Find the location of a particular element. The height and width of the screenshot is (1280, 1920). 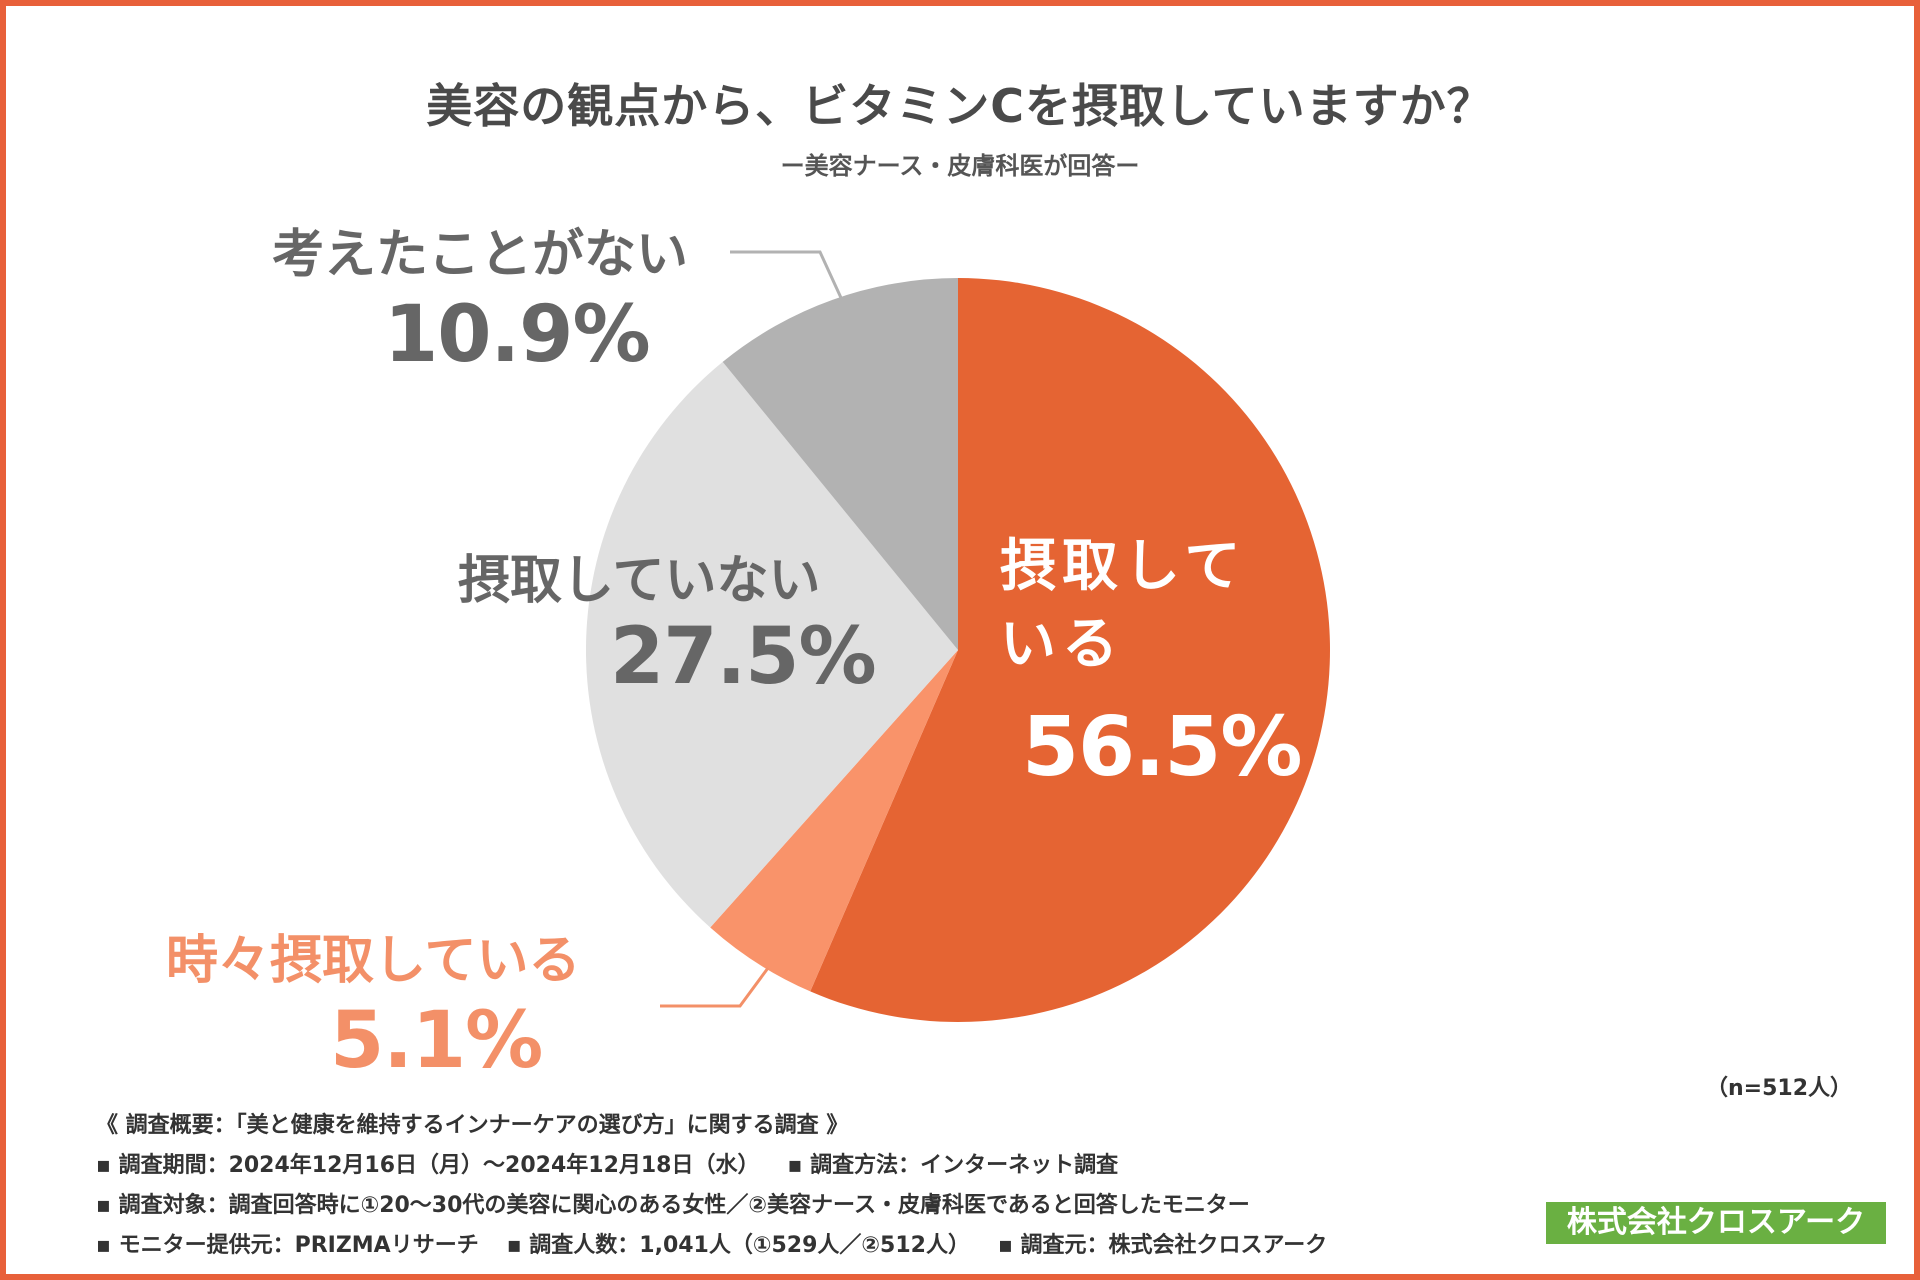

slice-value-regular: 56.5% is located at coordinates (1162, 747).